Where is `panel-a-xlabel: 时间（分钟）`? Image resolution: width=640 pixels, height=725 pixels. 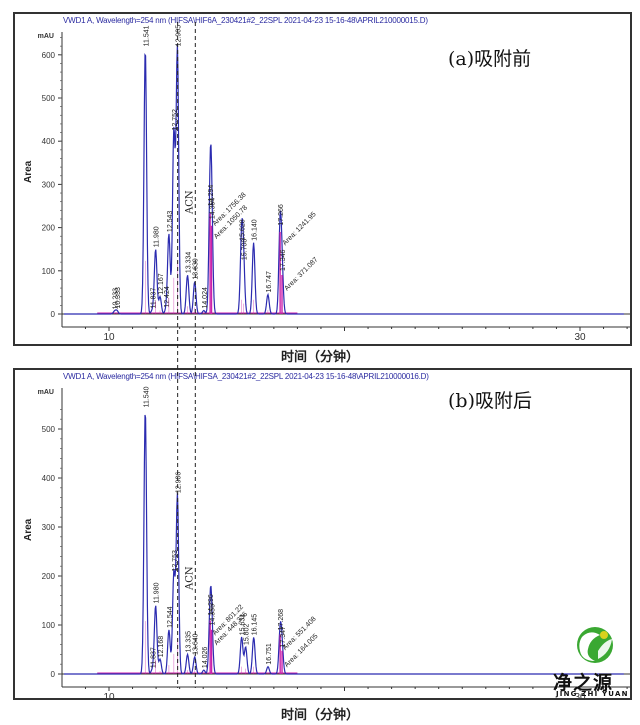
panel-a-xlabel: 时间（分钟） is located at coordinates (319, 357).